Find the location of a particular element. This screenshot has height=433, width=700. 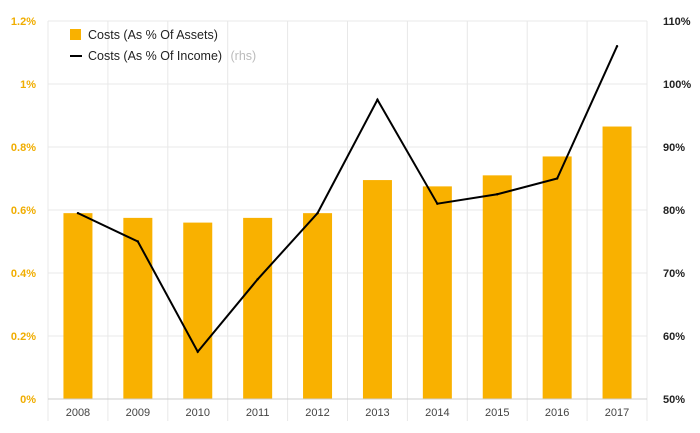

line-point-2009 is located at coordinates (138, 241).